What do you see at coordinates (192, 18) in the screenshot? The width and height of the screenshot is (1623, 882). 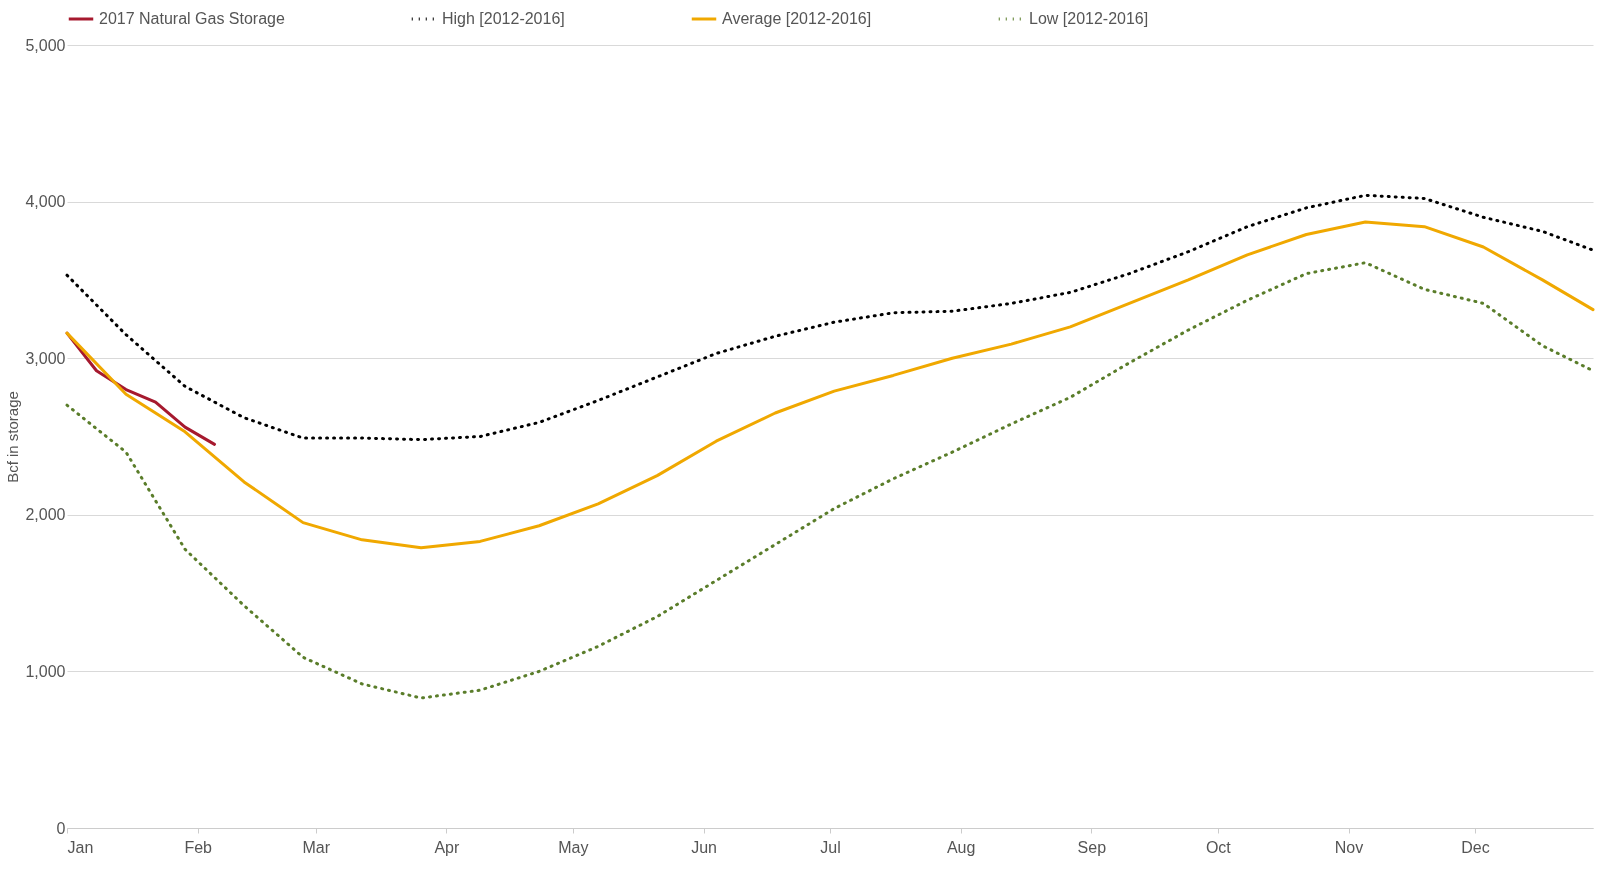 I see `legend-label: 2017 Natural Gas Storage` at bounding box center [192, 18].